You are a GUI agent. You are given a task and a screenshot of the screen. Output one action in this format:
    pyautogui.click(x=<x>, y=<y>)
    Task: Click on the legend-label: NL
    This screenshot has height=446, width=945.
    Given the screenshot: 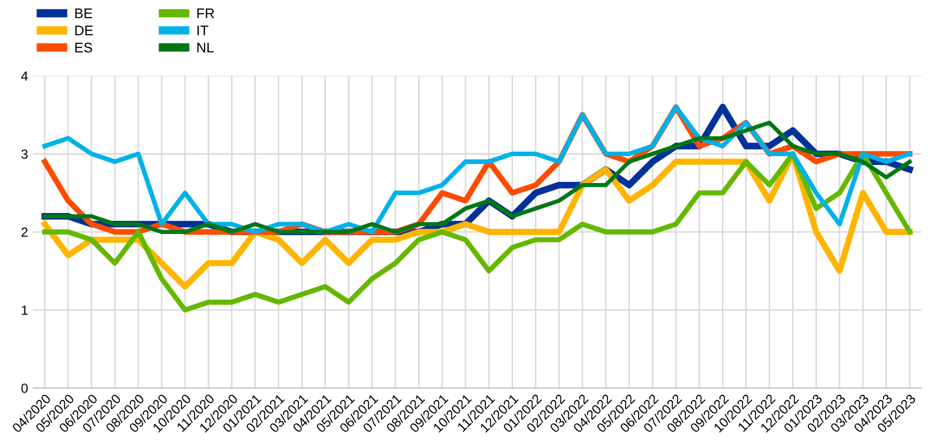 What is the action you would take?
    pyautogui.click(x=205, y=47)
    